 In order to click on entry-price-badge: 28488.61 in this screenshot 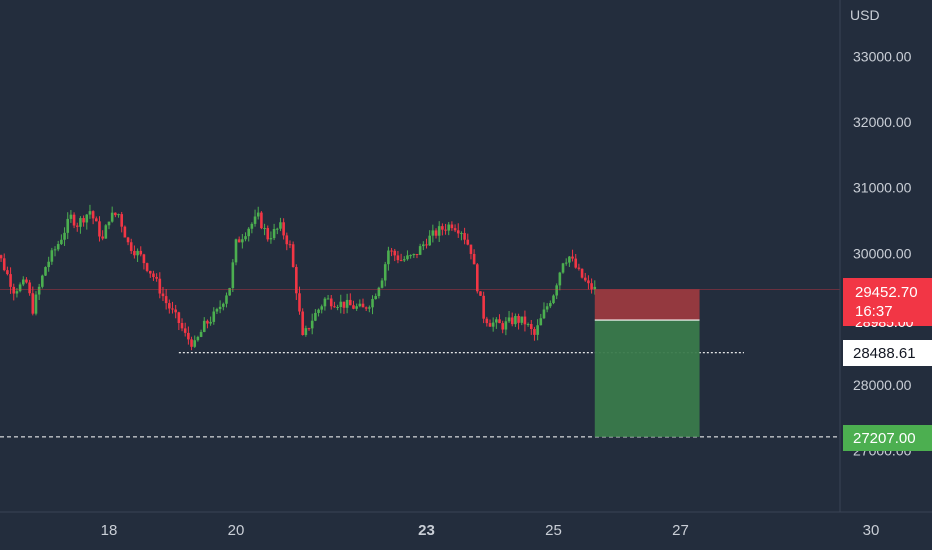, I will do `click(887, 353)`.